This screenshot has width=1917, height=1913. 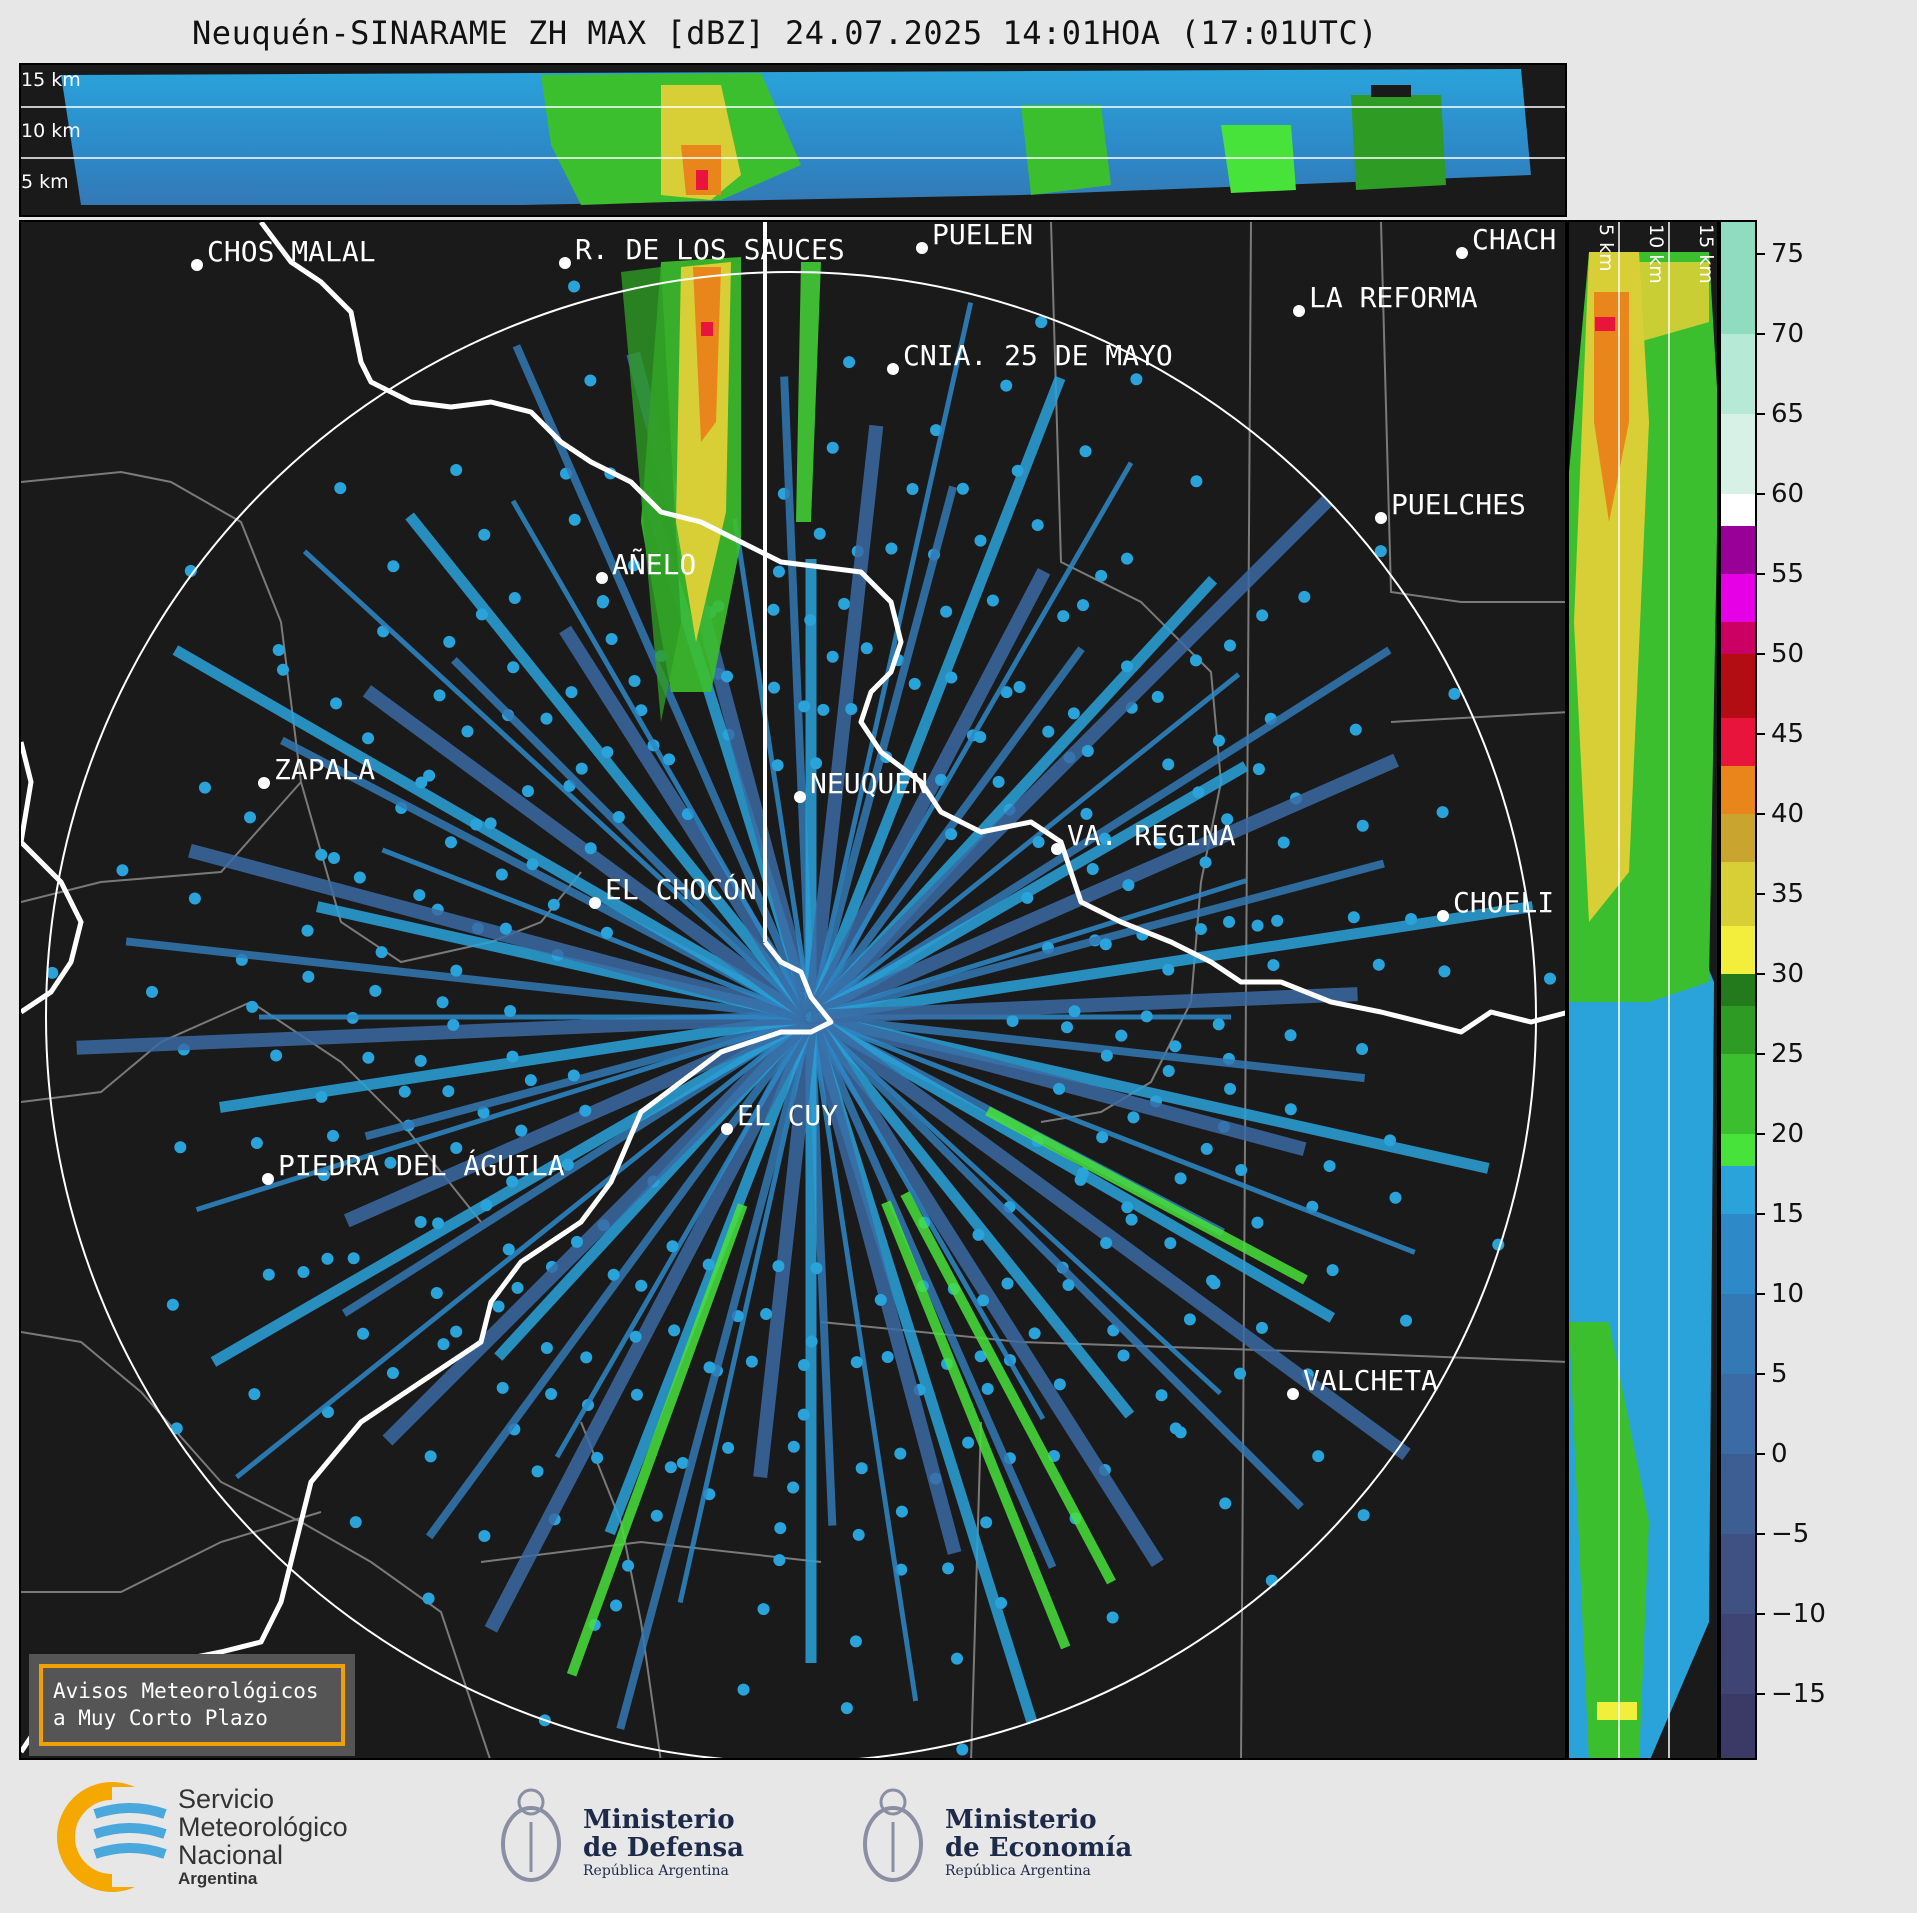 I want to click on smn-line-3: Nacional, so click(x=231, y=1855).